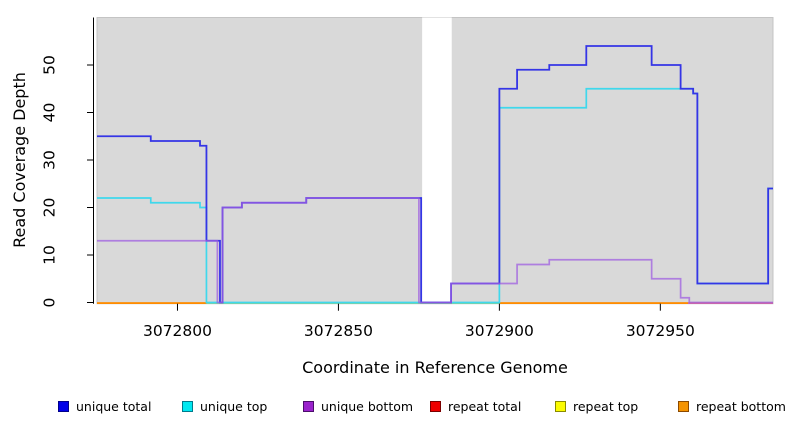 The image size is (792, 432). I want to click on x-tick-label: 3072900, so click(499, 331).